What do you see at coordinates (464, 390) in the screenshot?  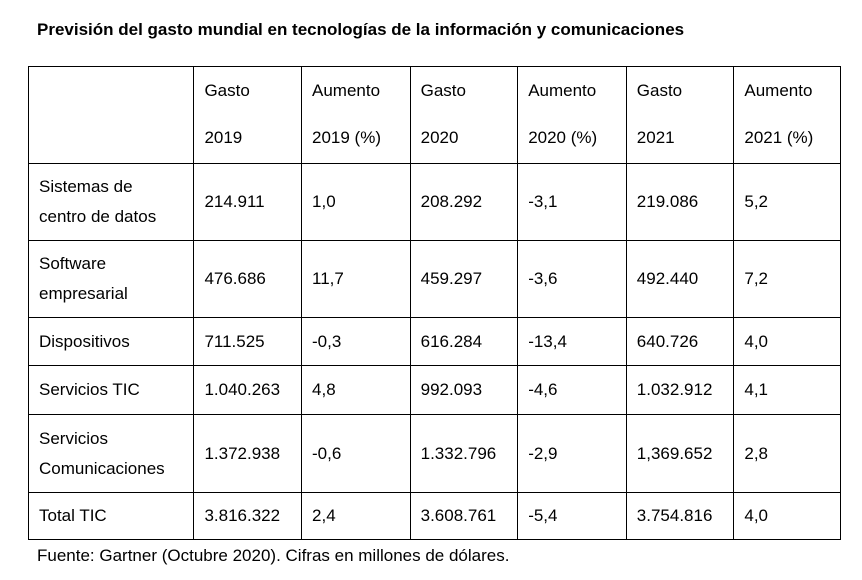 I see `value-cell: 992.093` at bounding box center [464, 390].